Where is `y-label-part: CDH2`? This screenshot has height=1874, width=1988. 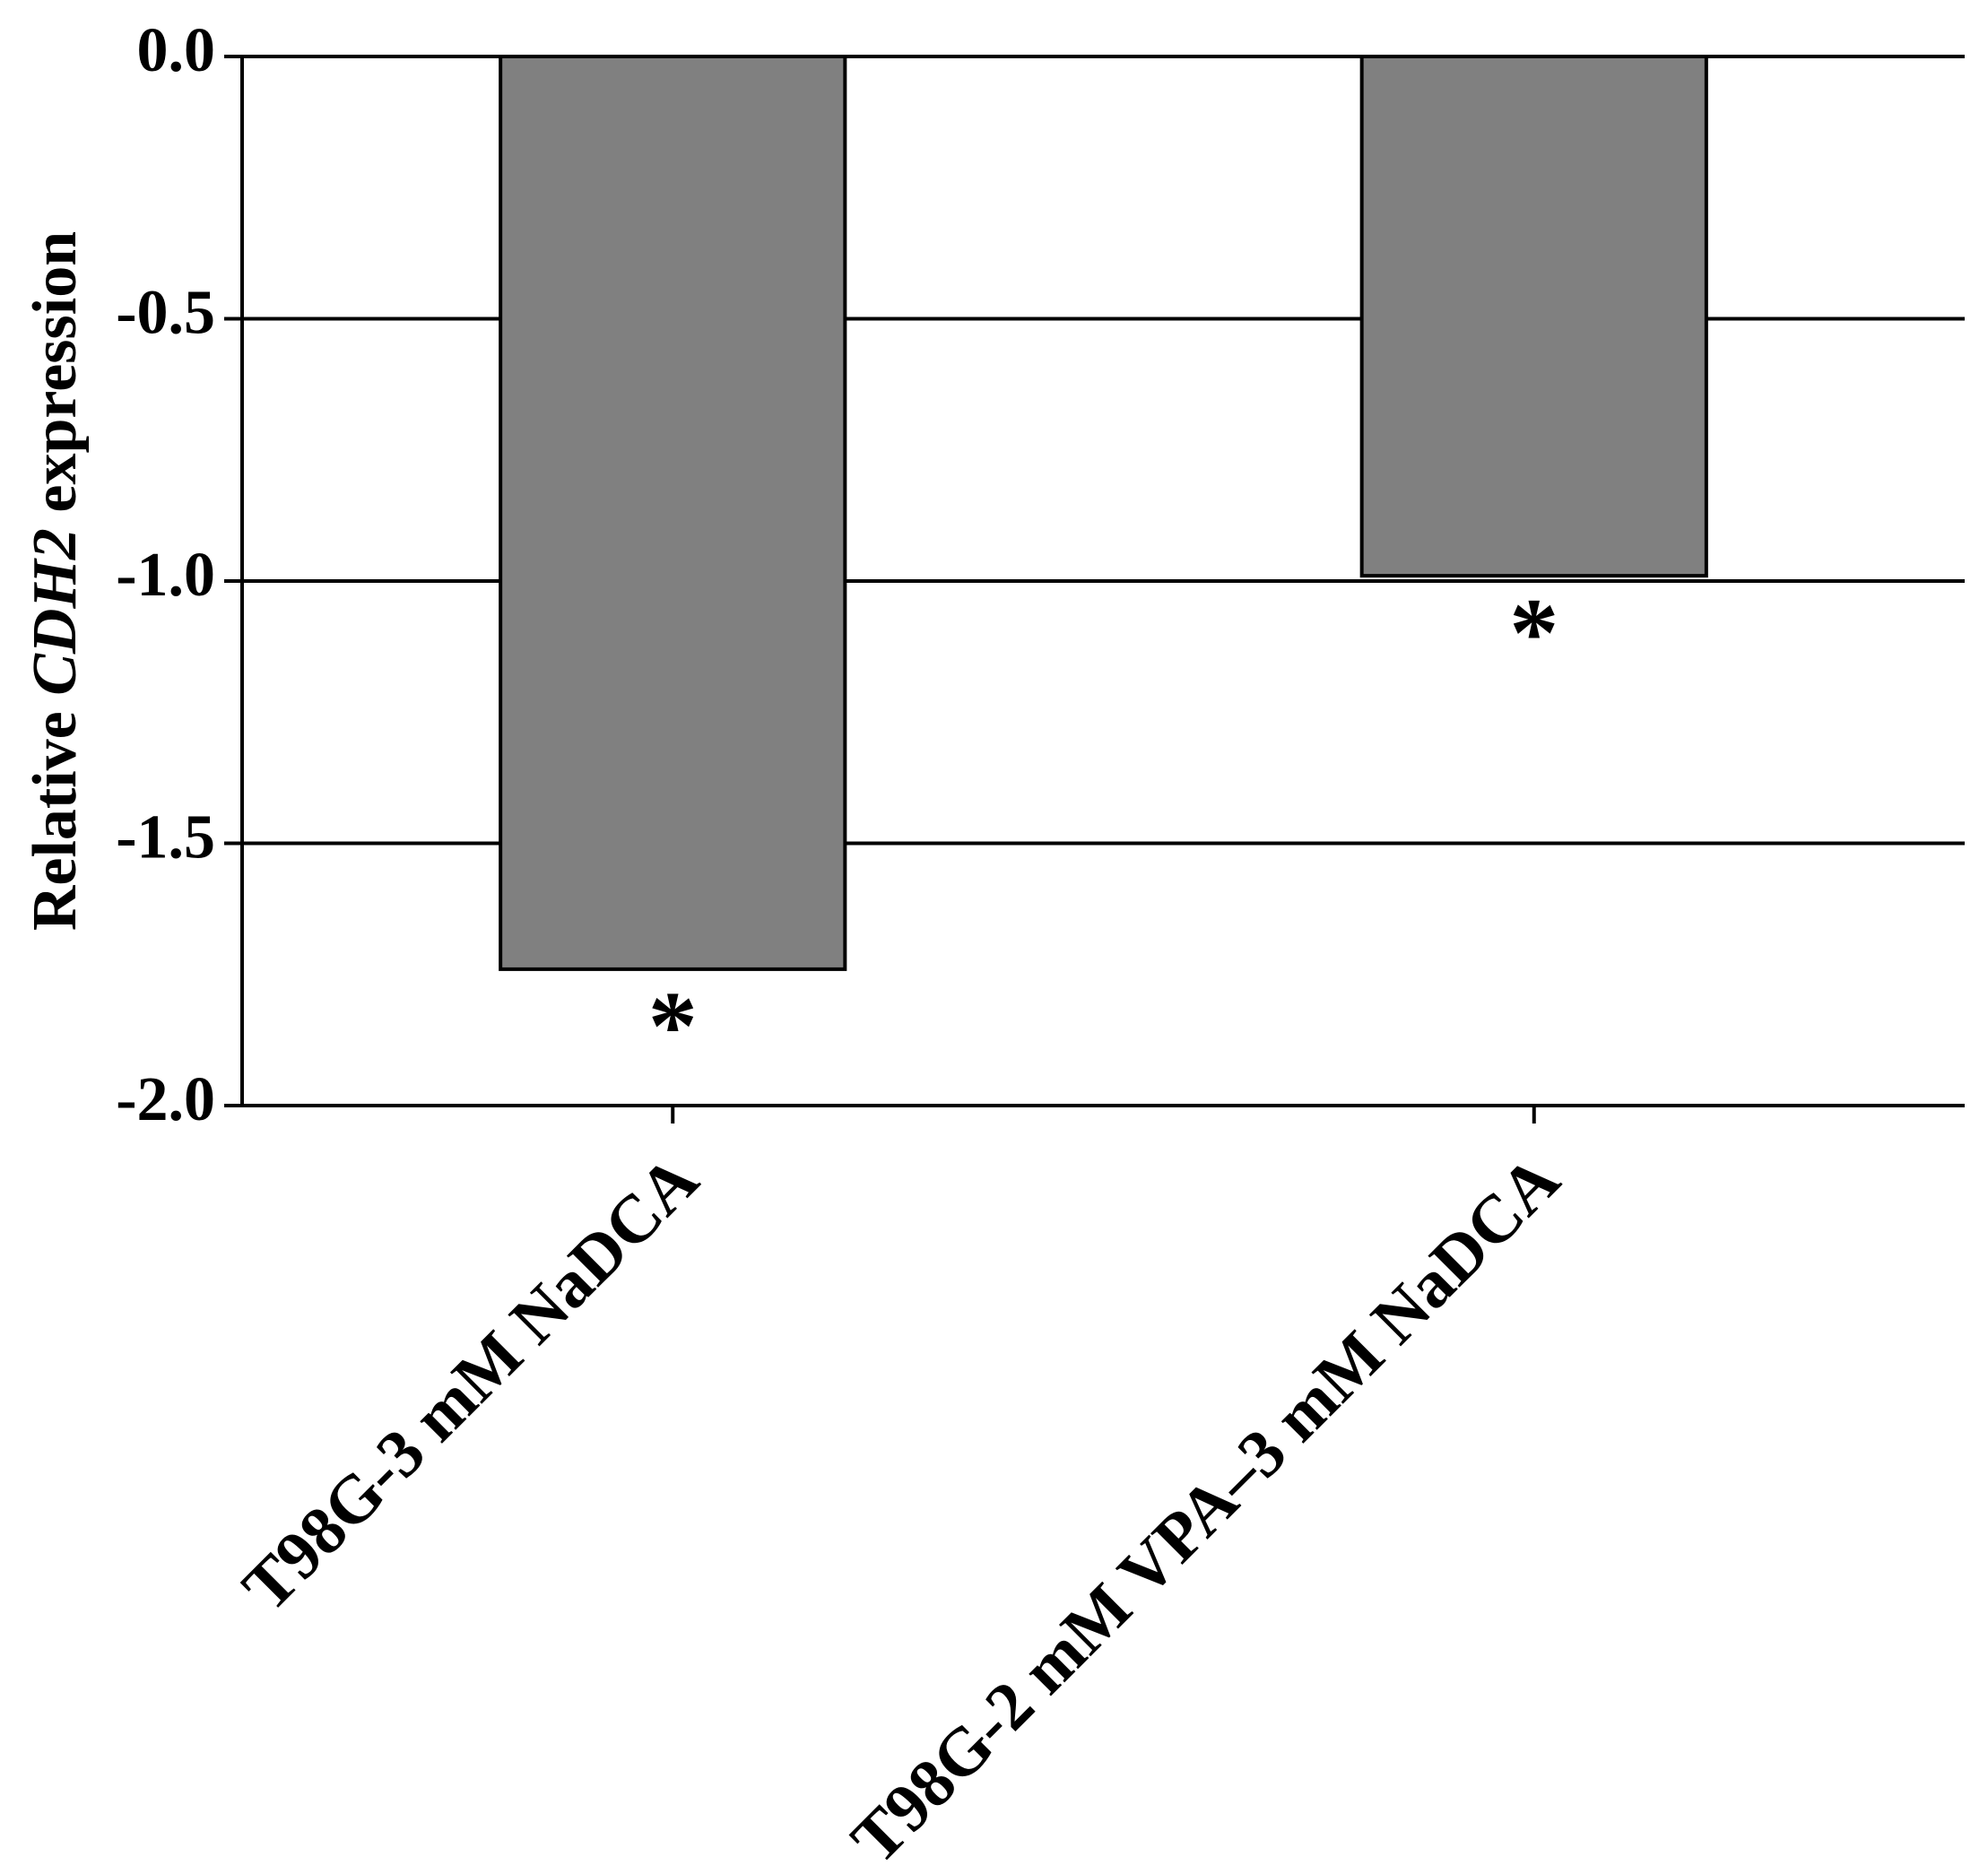
y-label-part: CDH2 is located at coordinates (55, 612).